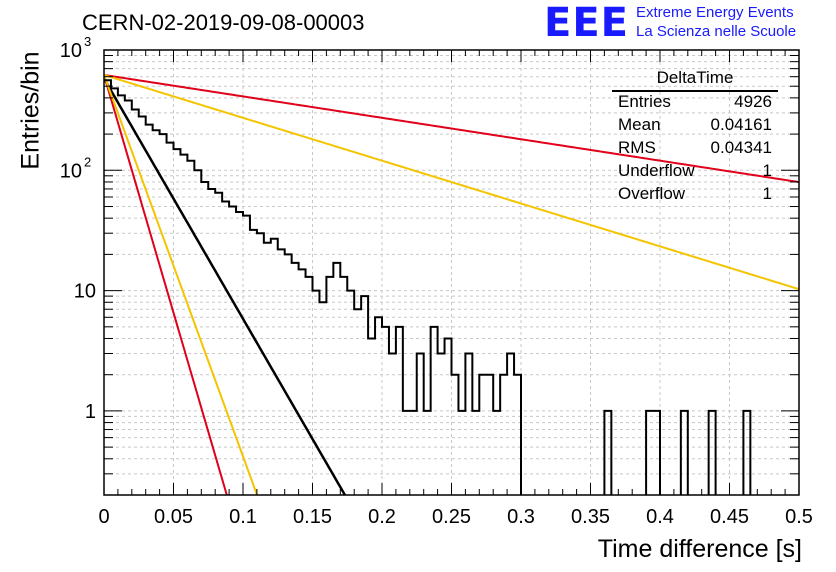  What do you see at coordinates (90, 412) in the screenshot?
I see `y-tick-label: 1` at bounding box center [90, 412].